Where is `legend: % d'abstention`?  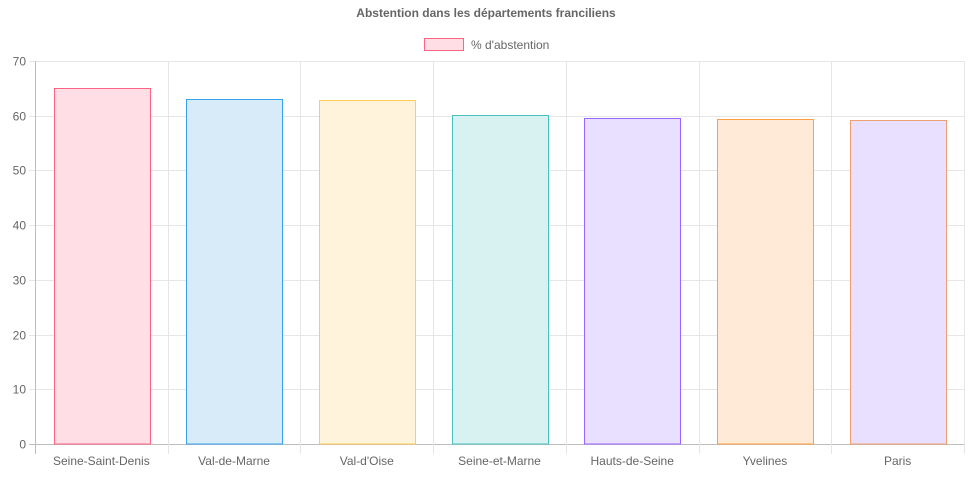 legend: % d'abstention is located at coordinates (487, 45).